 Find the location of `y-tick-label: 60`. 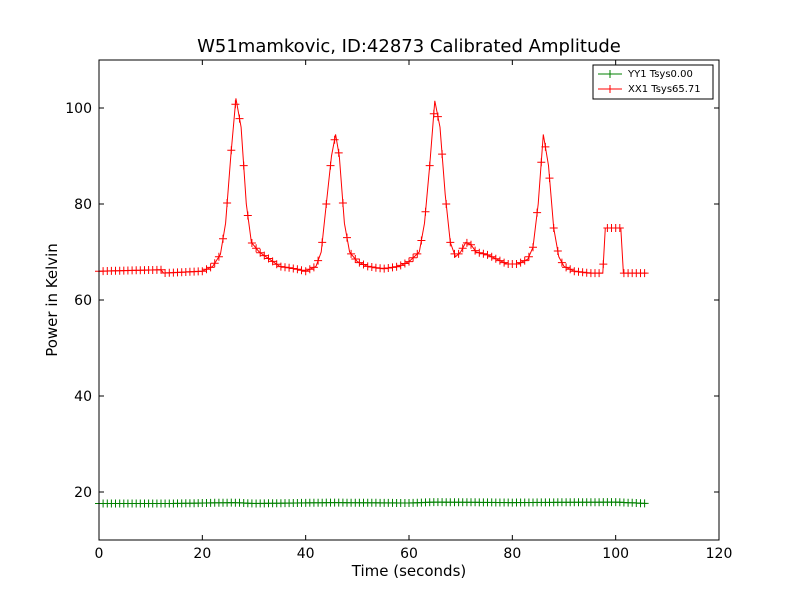

y-tick-label: 60 is located at coordinates (83, 301).